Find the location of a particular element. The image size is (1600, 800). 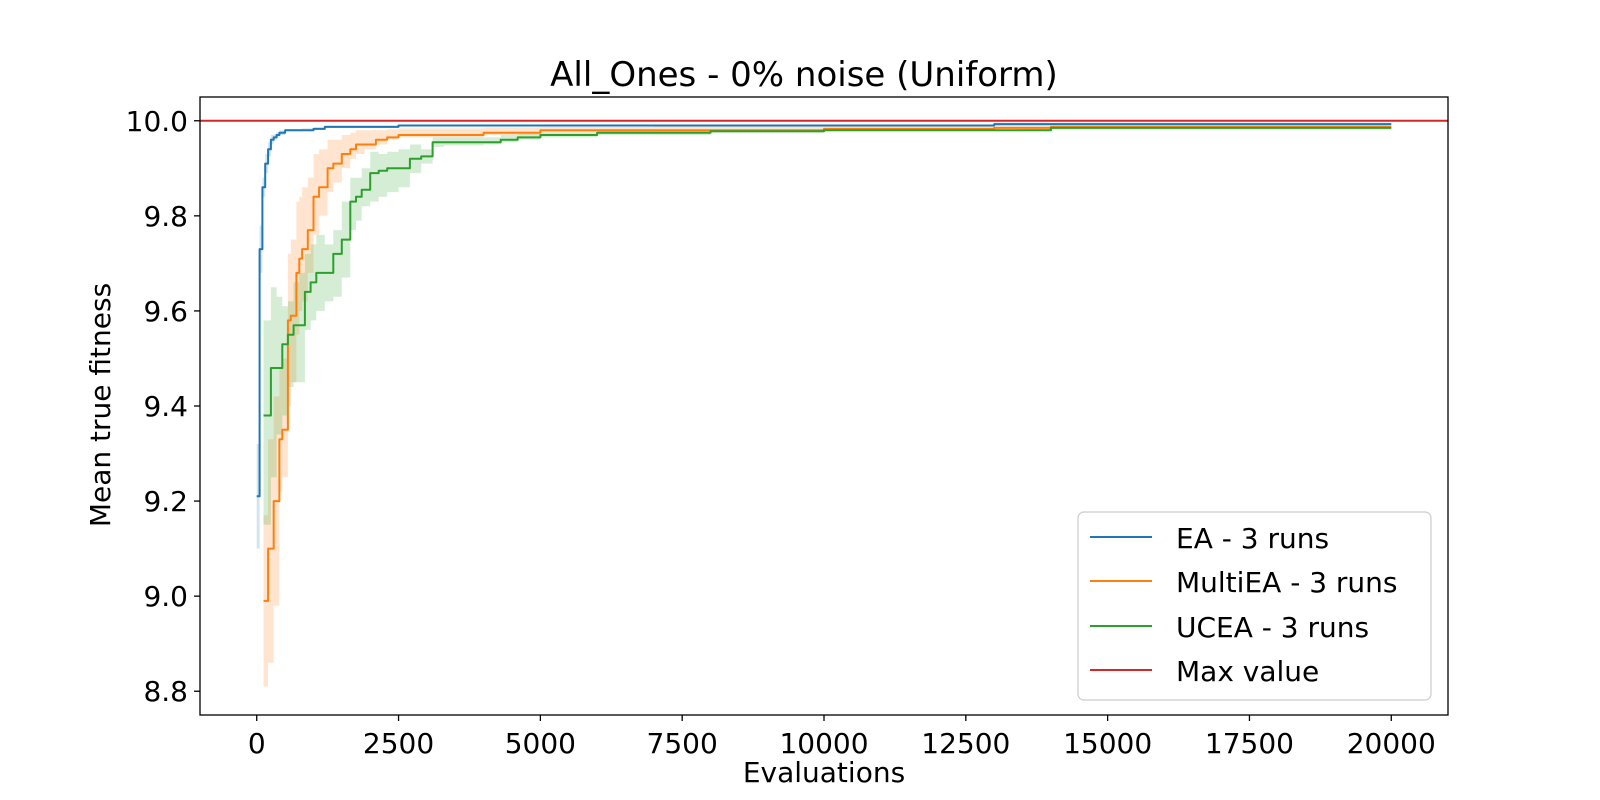

y-axis-label: Mean true fitness is located at coordinates (100, 405).